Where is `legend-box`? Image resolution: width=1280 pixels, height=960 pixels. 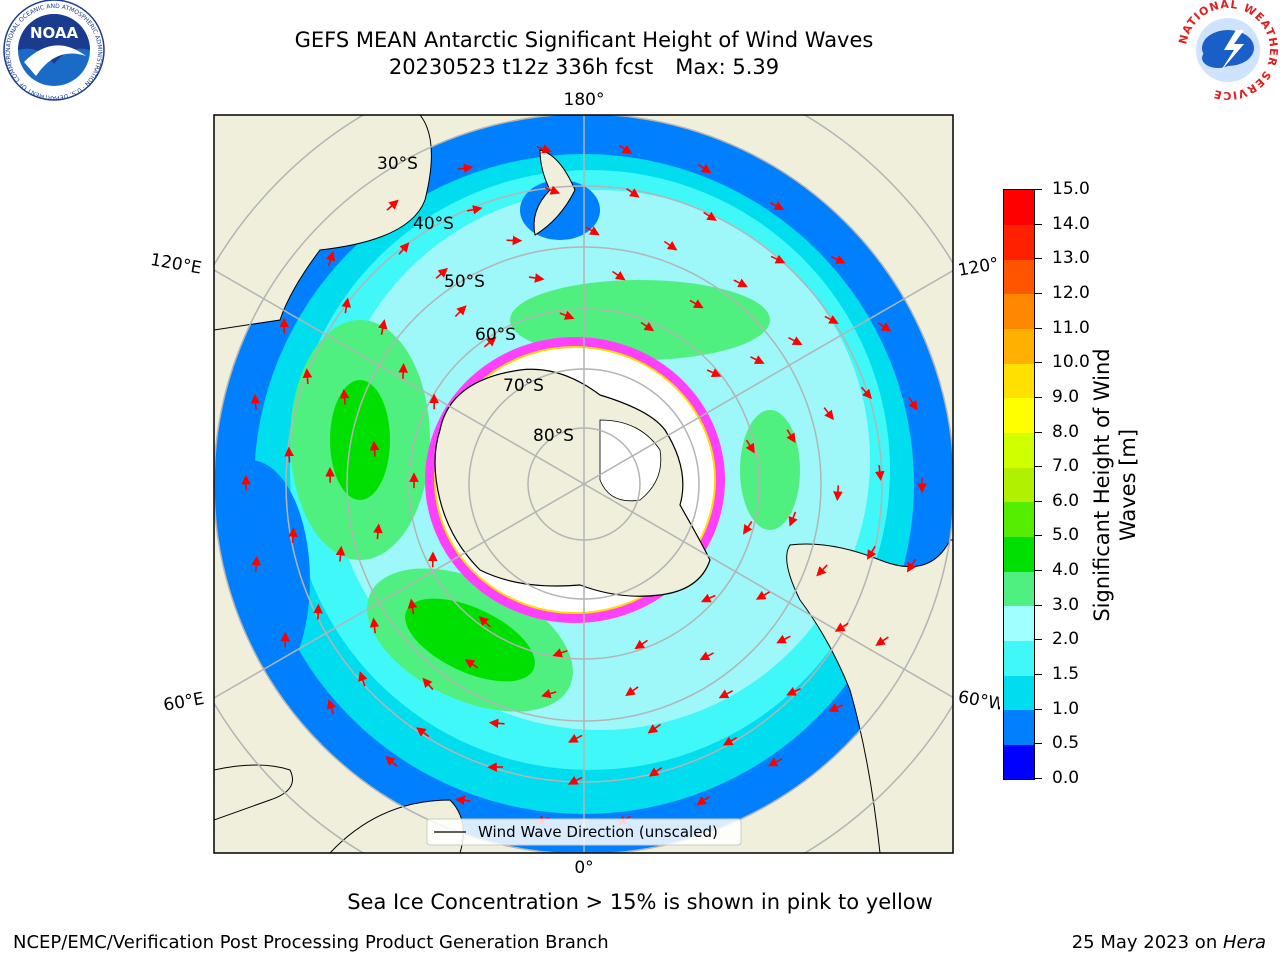
legend-box is located at coordinates (584, 832).